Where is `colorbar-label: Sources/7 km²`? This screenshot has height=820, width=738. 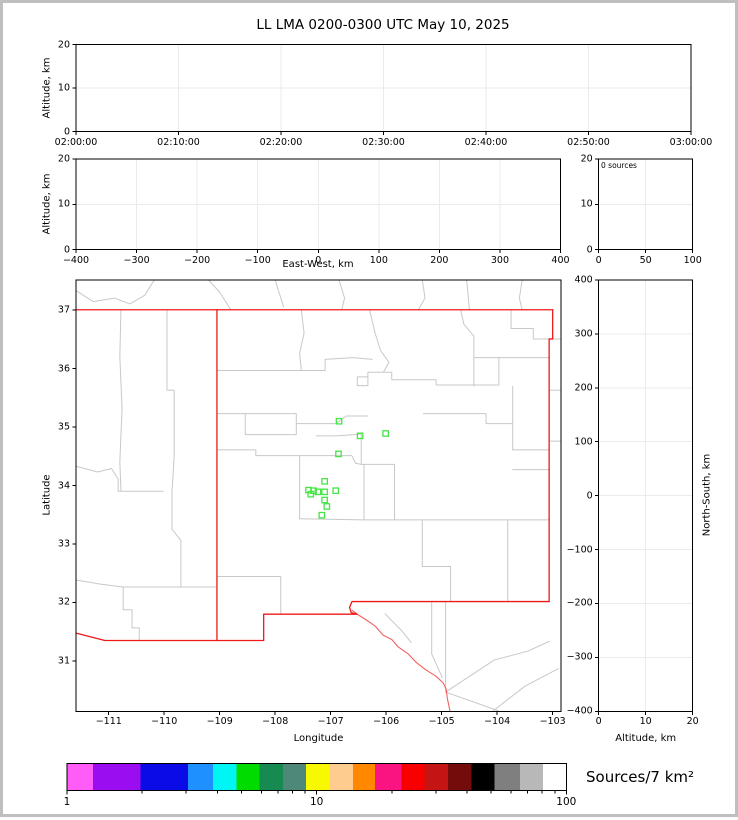 colorbar-label: Sources/7 km² is located at coordinates (640, 777).